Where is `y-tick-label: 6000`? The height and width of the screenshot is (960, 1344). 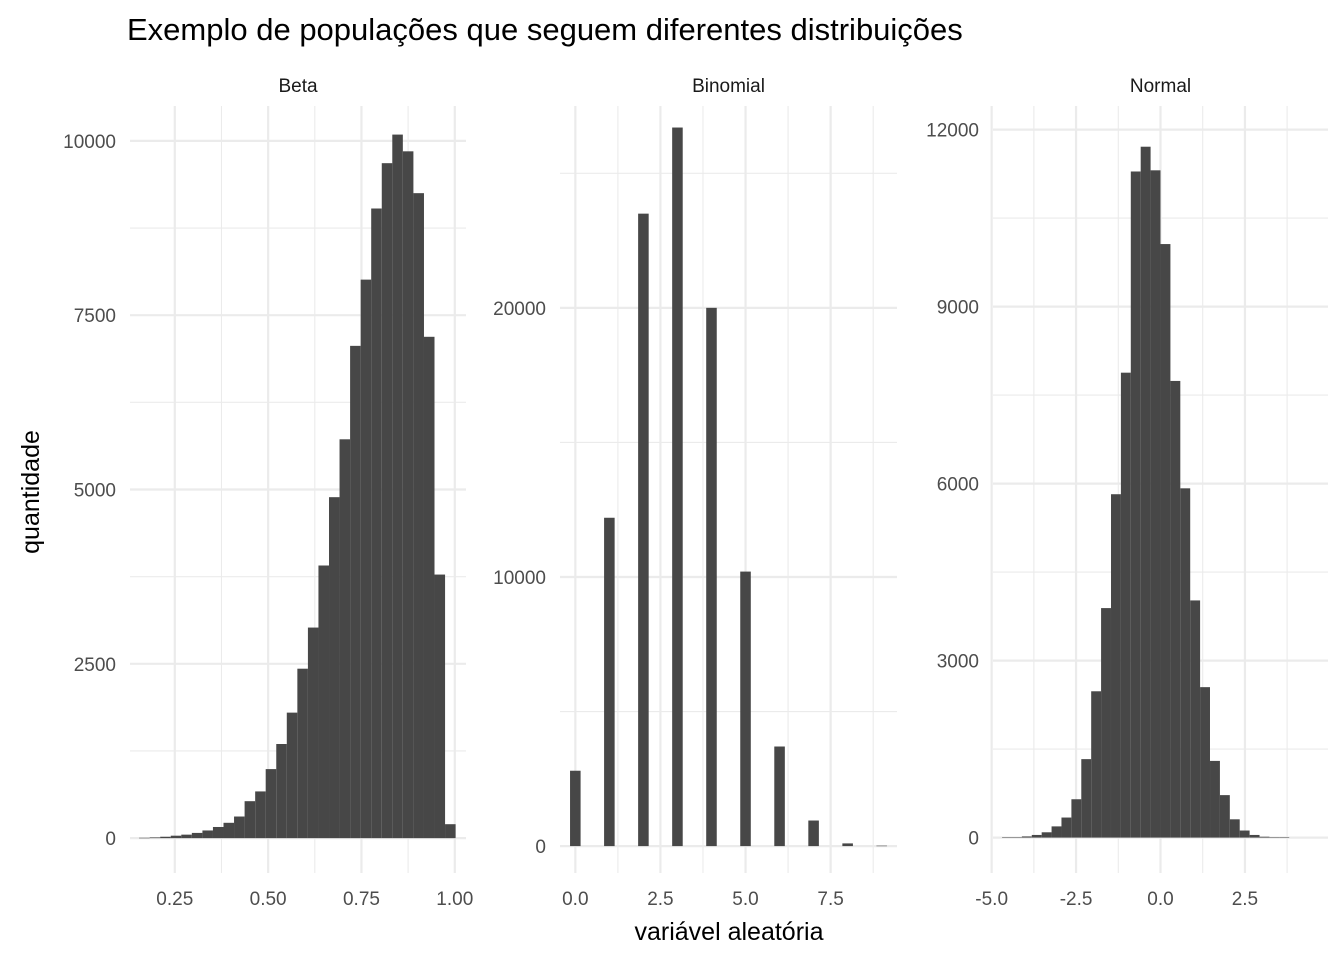 y-tick-label: 6000 is located at coordinates (958, 485).